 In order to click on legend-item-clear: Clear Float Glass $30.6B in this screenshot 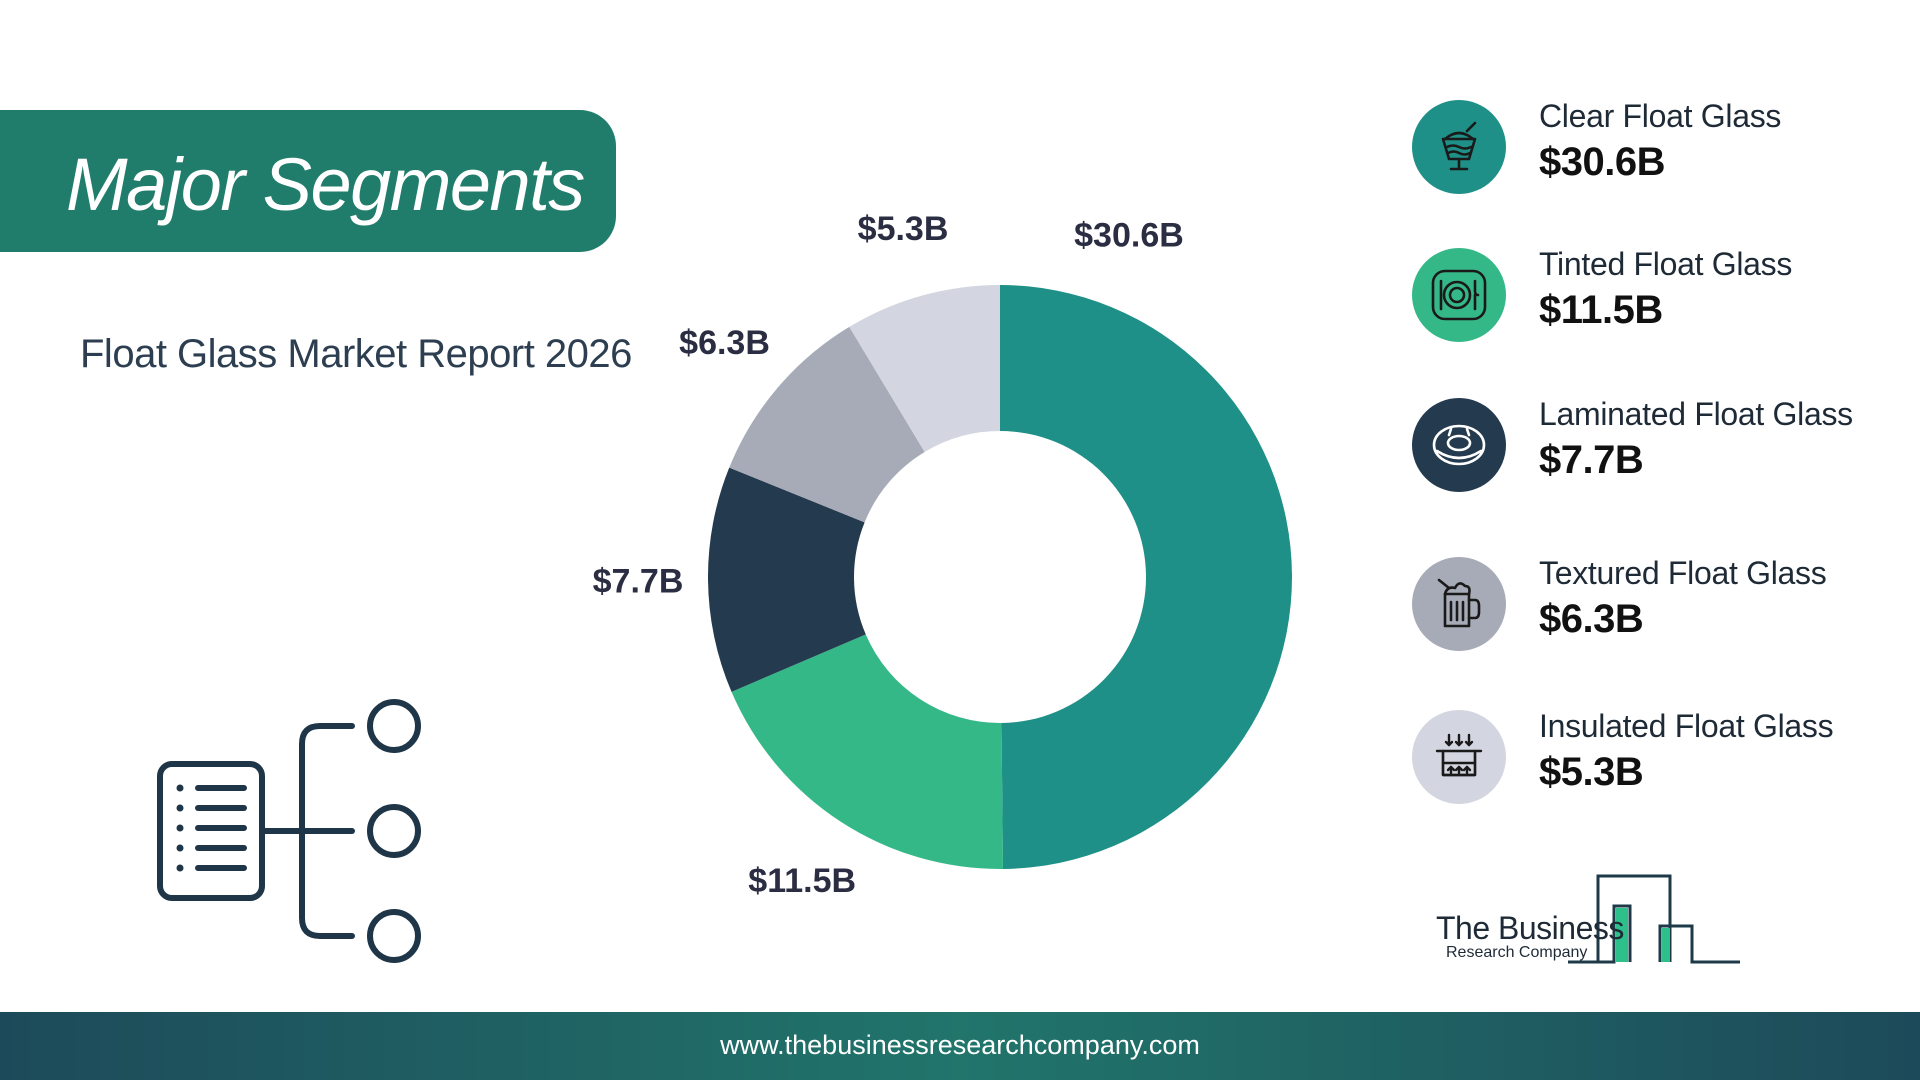, I will do `click(1652, 149)`.